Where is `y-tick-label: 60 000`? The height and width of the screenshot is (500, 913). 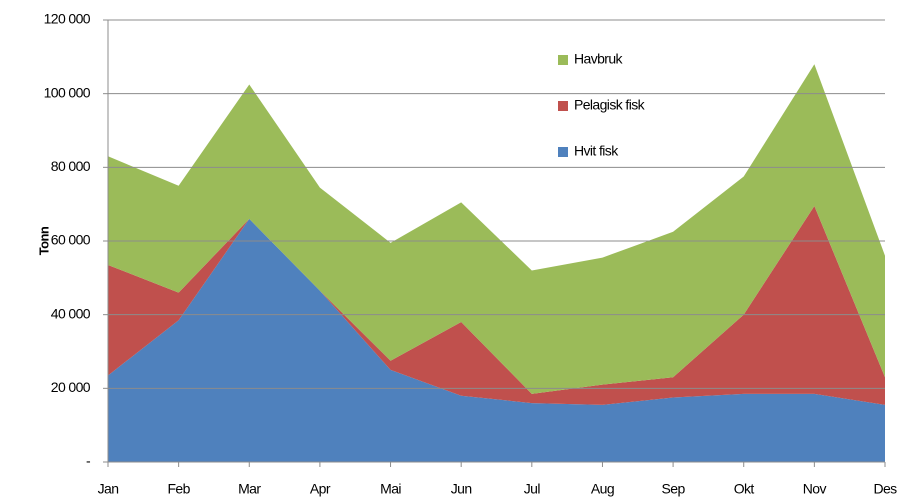 y-tick-label: 60 000 is located at coordinates (71, 240).